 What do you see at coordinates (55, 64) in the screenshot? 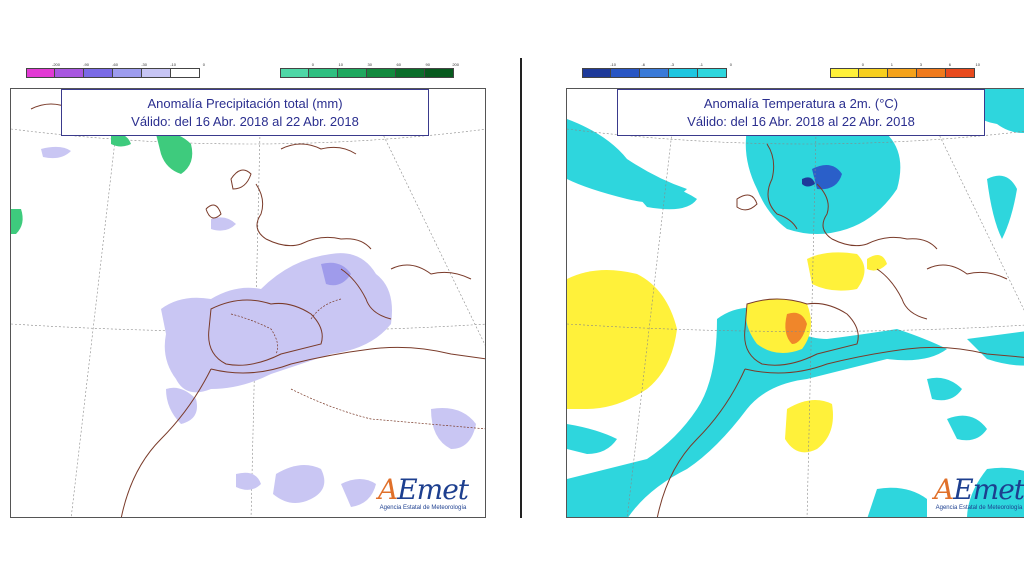
I see `precip-legend-tick-label: -200` at bounding box center [55, 64].